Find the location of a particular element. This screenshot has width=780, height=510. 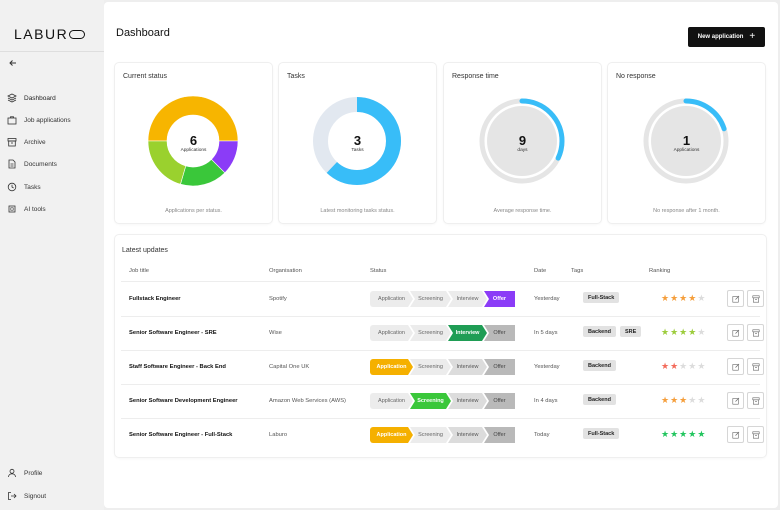

sidebar-item-job-applications: Job applications is located at coordinates (38, 120).